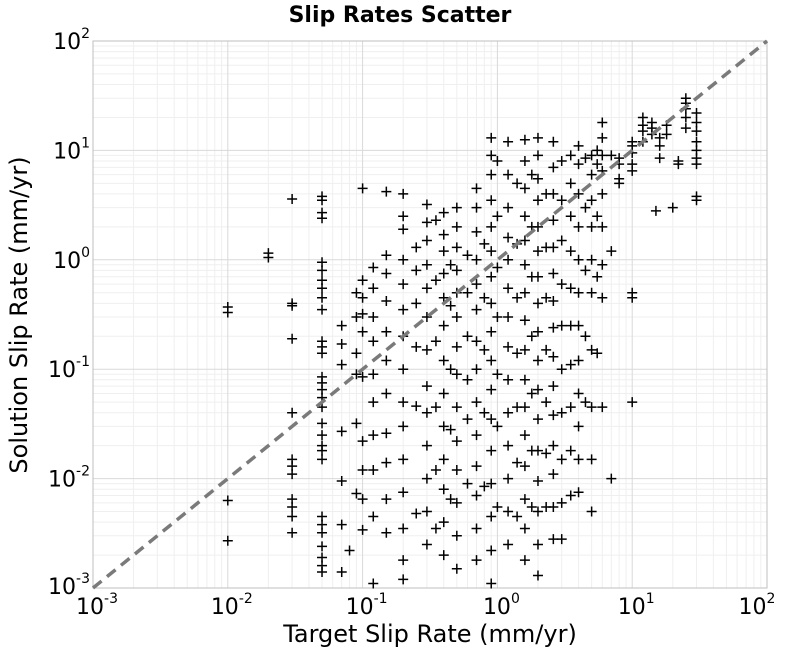 This screenshot has width=800, height=650. Describe the element at coordinates (650, 599) in the screenshot. I see `x-tick-label-exponent: 1` at that location.